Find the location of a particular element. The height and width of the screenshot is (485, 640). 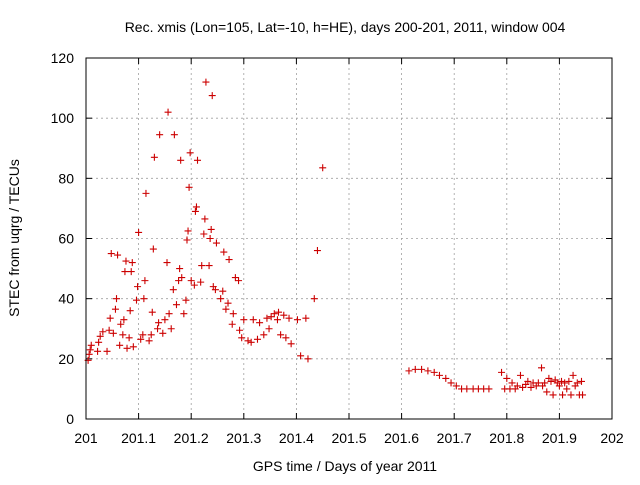

y-axis-label: STEC from uqrg / TECUs is located at coordinates (14, 238).